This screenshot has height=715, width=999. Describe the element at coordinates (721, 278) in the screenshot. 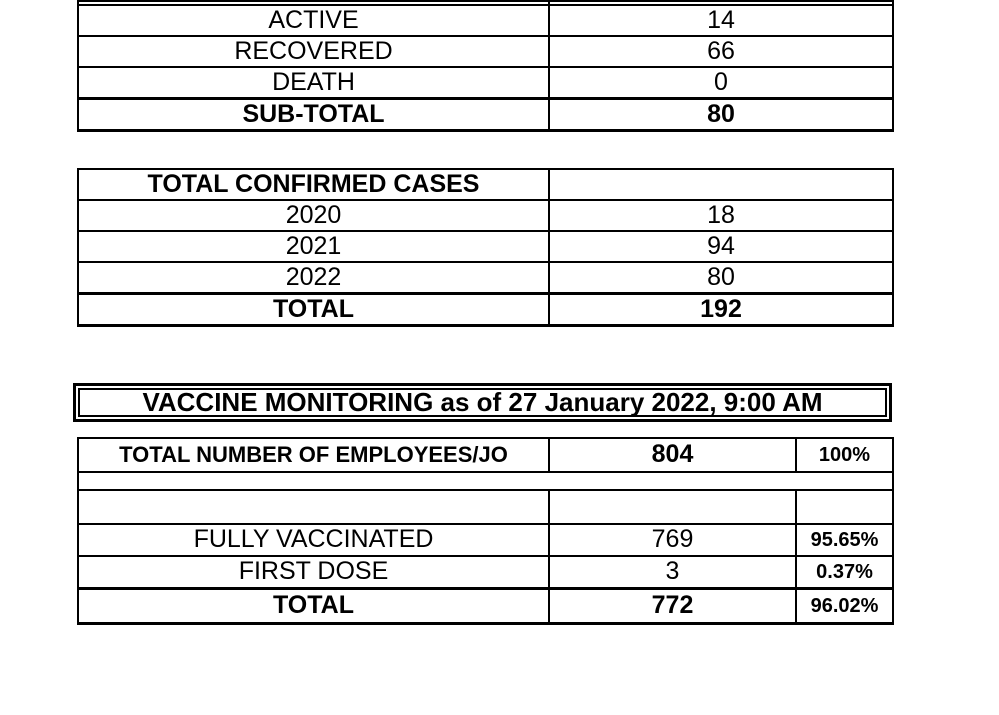

I see `confirmed-value-2022: 80` at that location.